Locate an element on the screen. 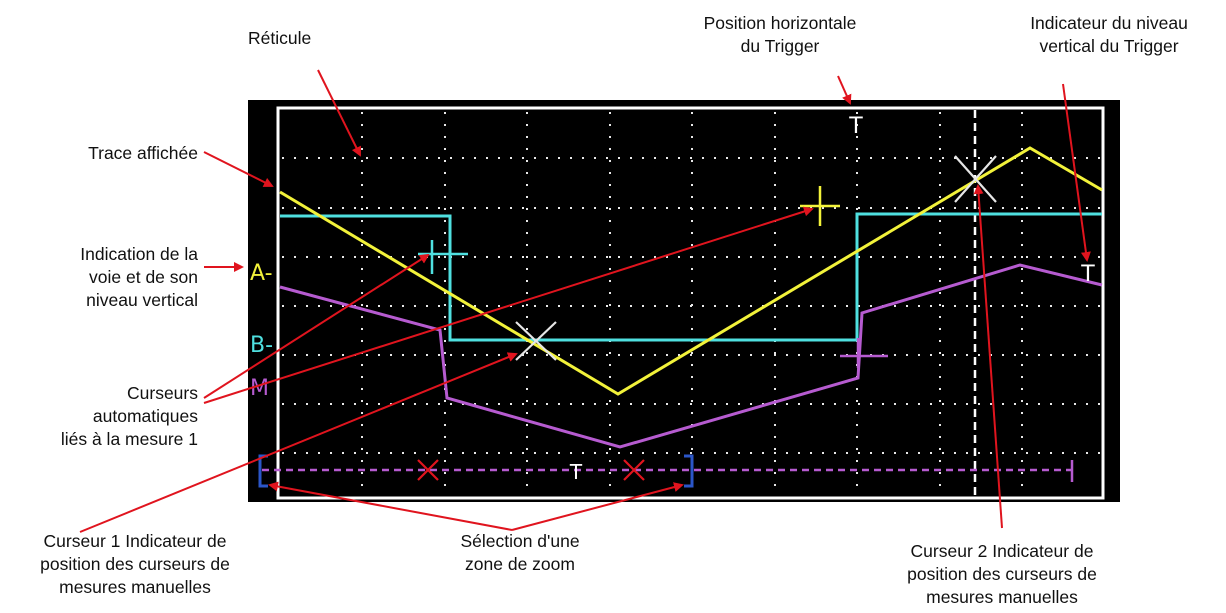  channel-a-label: A- is located at coordinates (261, 273).